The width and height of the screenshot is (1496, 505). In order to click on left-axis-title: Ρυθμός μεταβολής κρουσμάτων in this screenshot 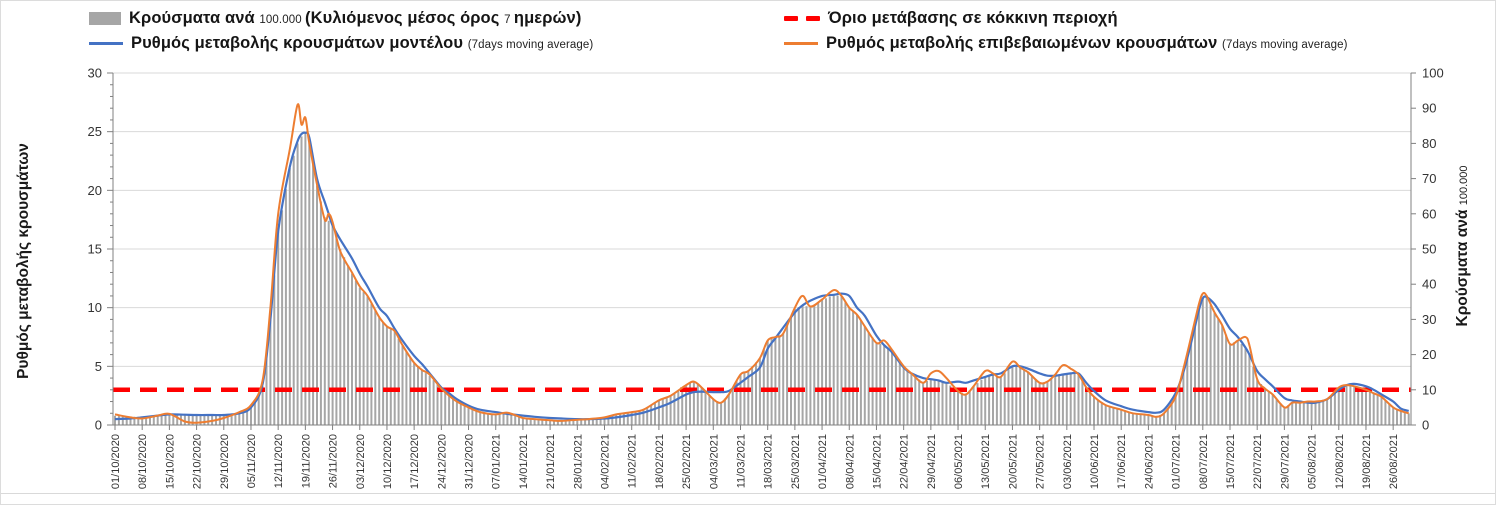, I will do `click(23, 261)`.